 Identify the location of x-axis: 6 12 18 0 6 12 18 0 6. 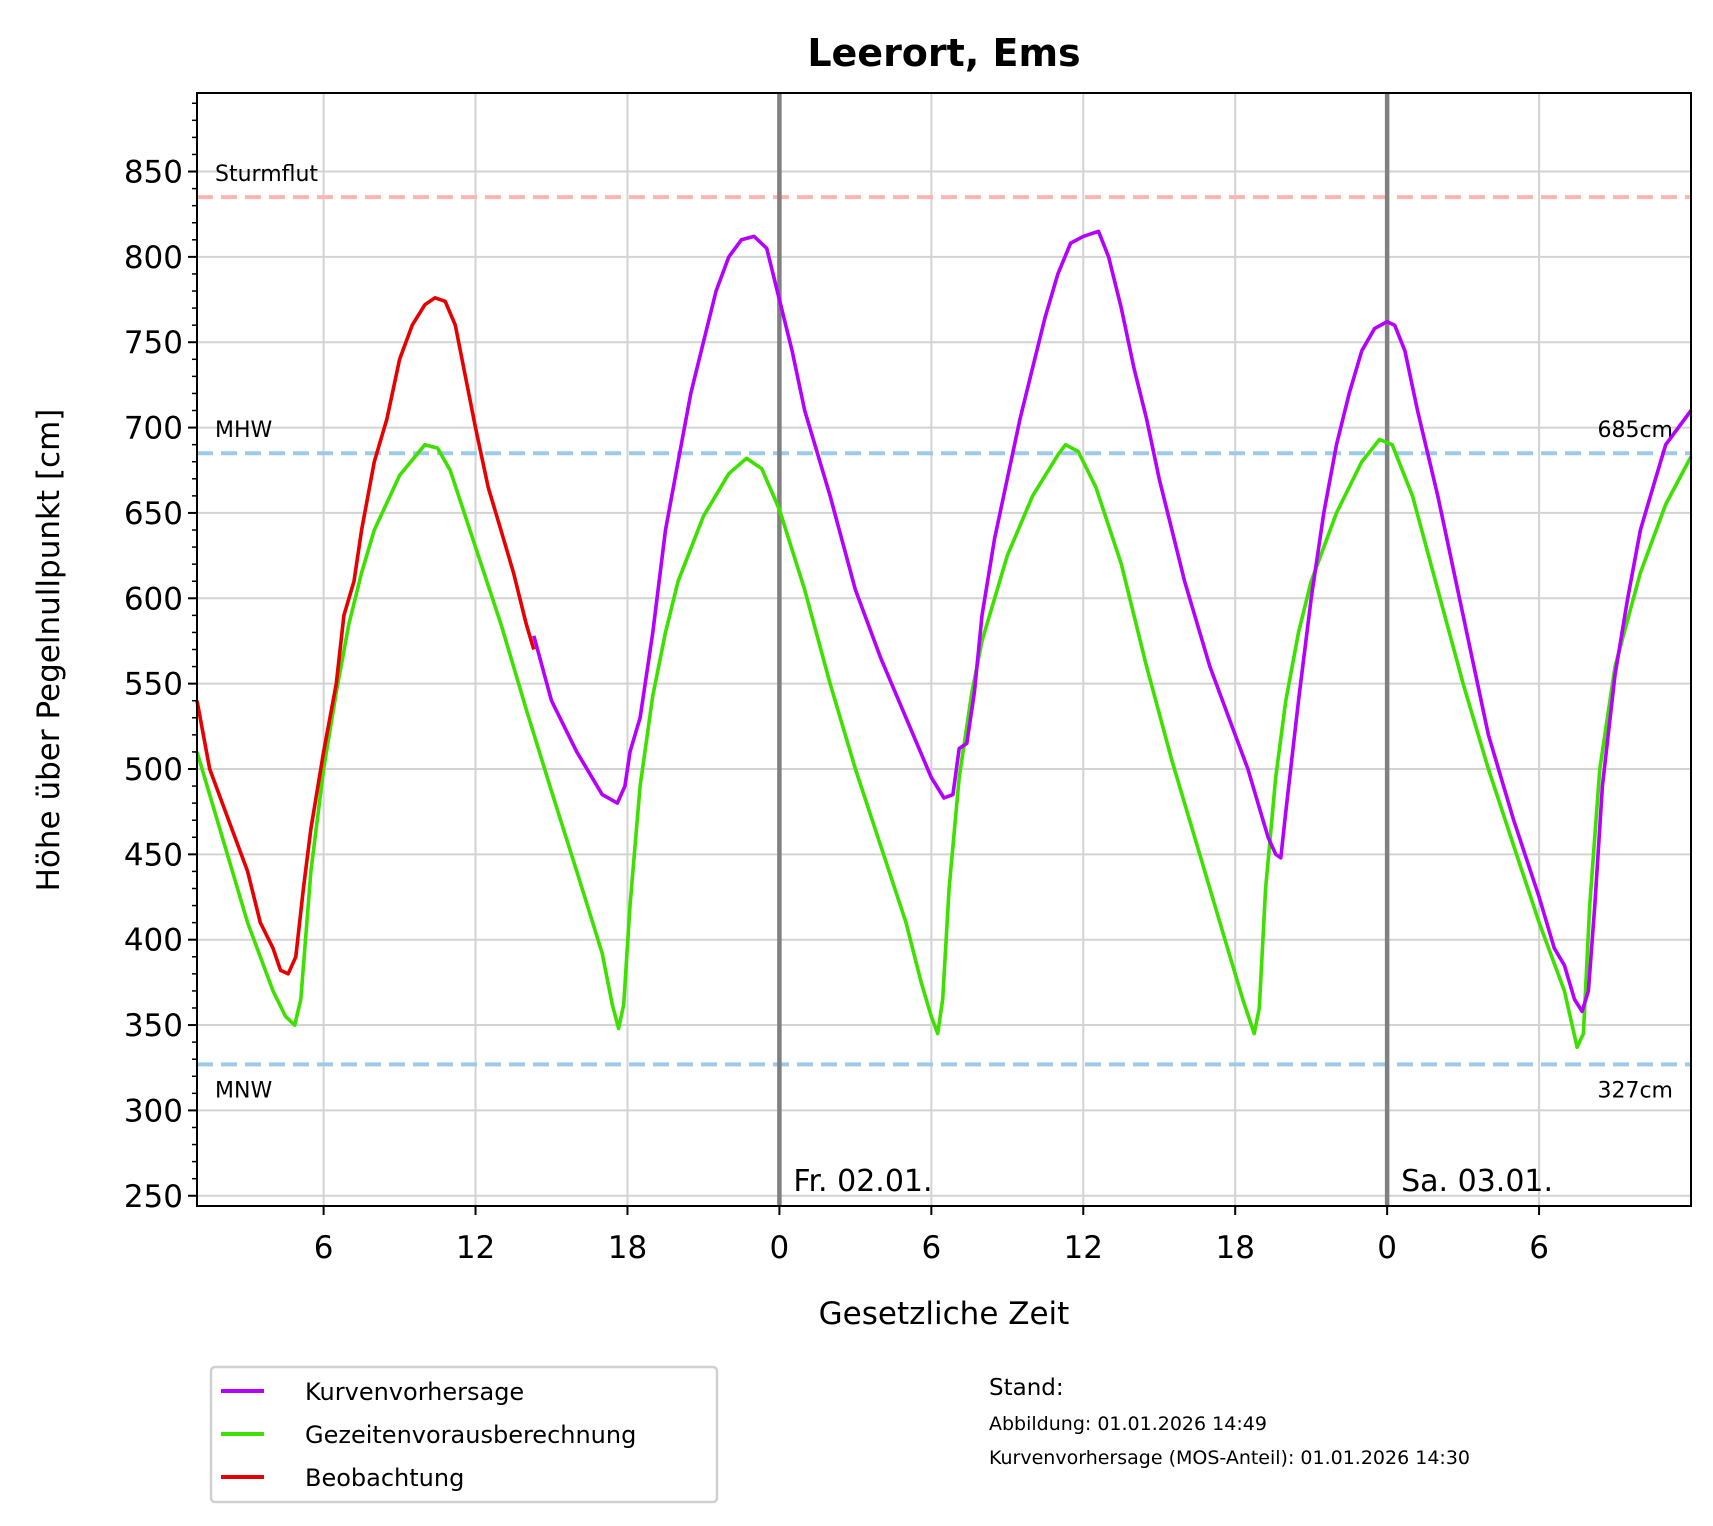
(931, 1236).